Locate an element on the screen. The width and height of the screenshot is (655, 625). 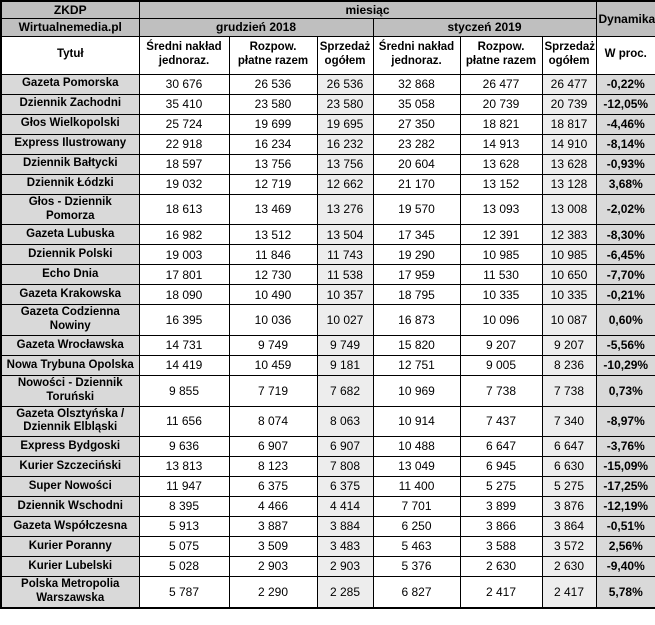
value-cell: 12 383 is located at coordinates (569, 235).